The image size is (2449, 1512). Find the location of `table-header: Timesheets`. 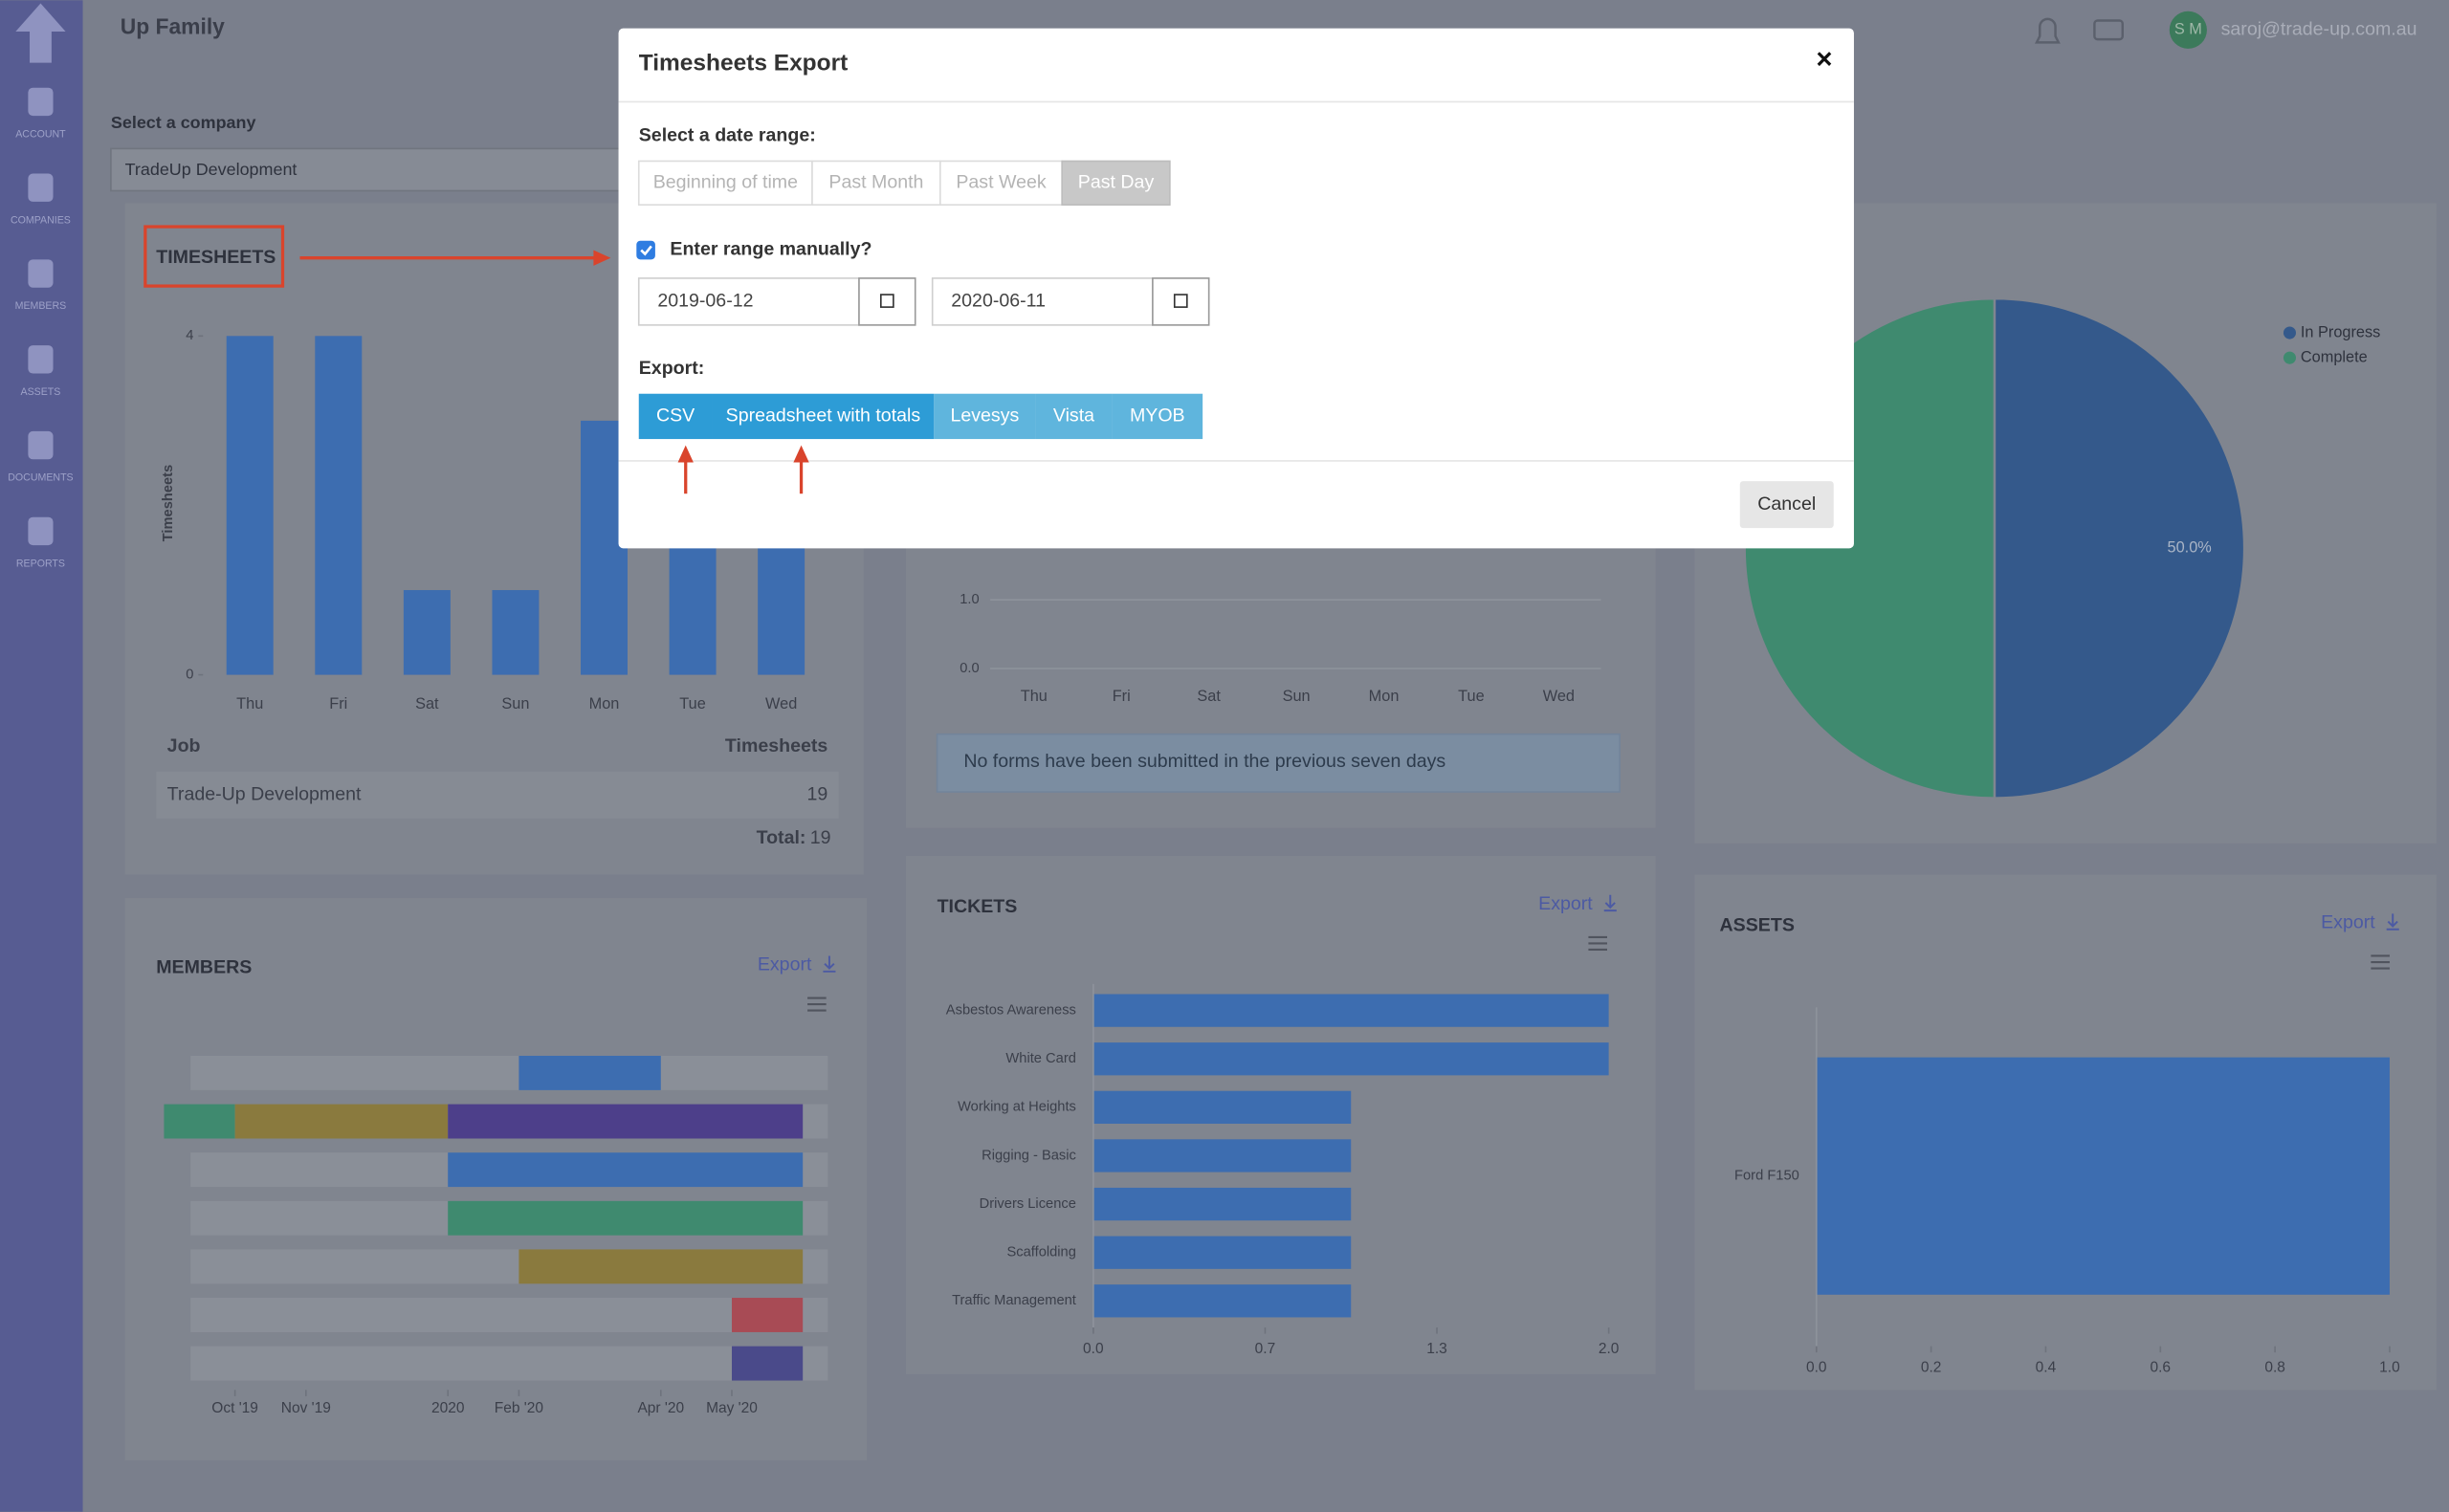

table-header: Timesheets is located at coordinates (776, 745).